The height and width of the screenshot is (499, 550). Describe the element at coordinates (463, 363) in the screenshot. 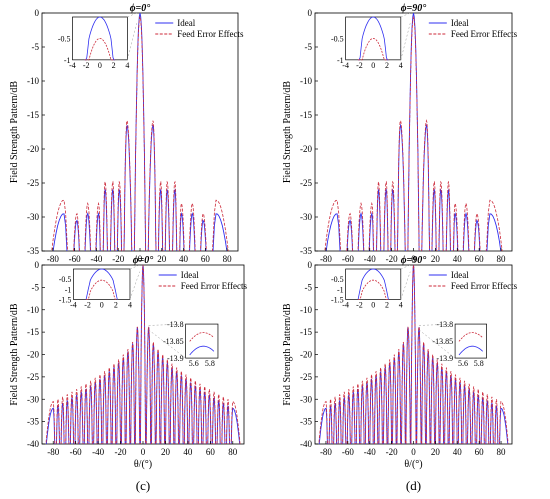

I see `inset2-x-tick-label: 5.6` at that location.